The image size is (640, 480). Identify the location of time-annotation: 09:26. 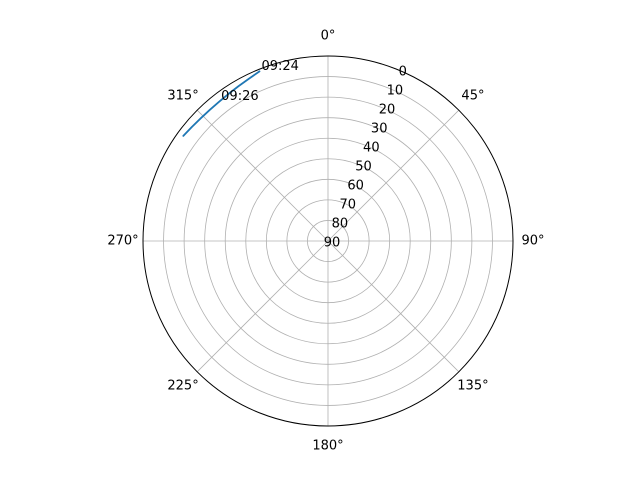
(239, 96).